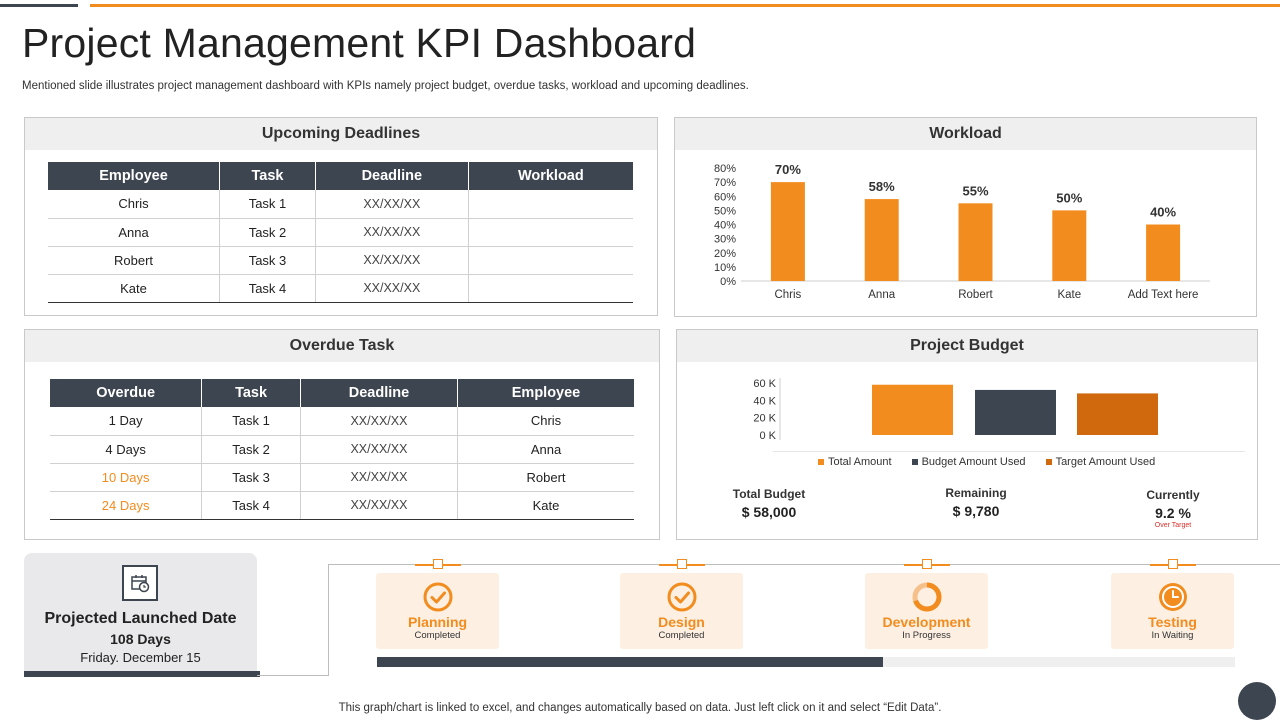 The image size is (1280, 720). I want to click on timeline-connector, so click(293, 675).